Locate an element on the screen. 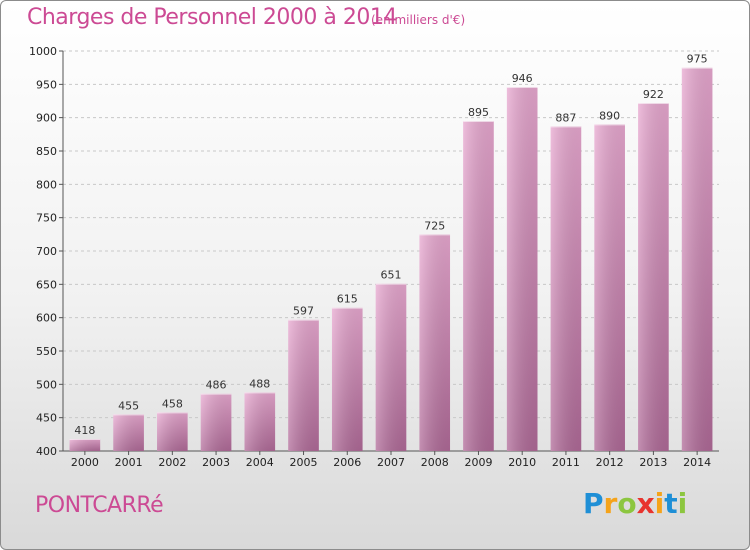 Image resolution: width=750 pixels, height=550 pixels. data-label: 458 is located at coordinates (172, 403).